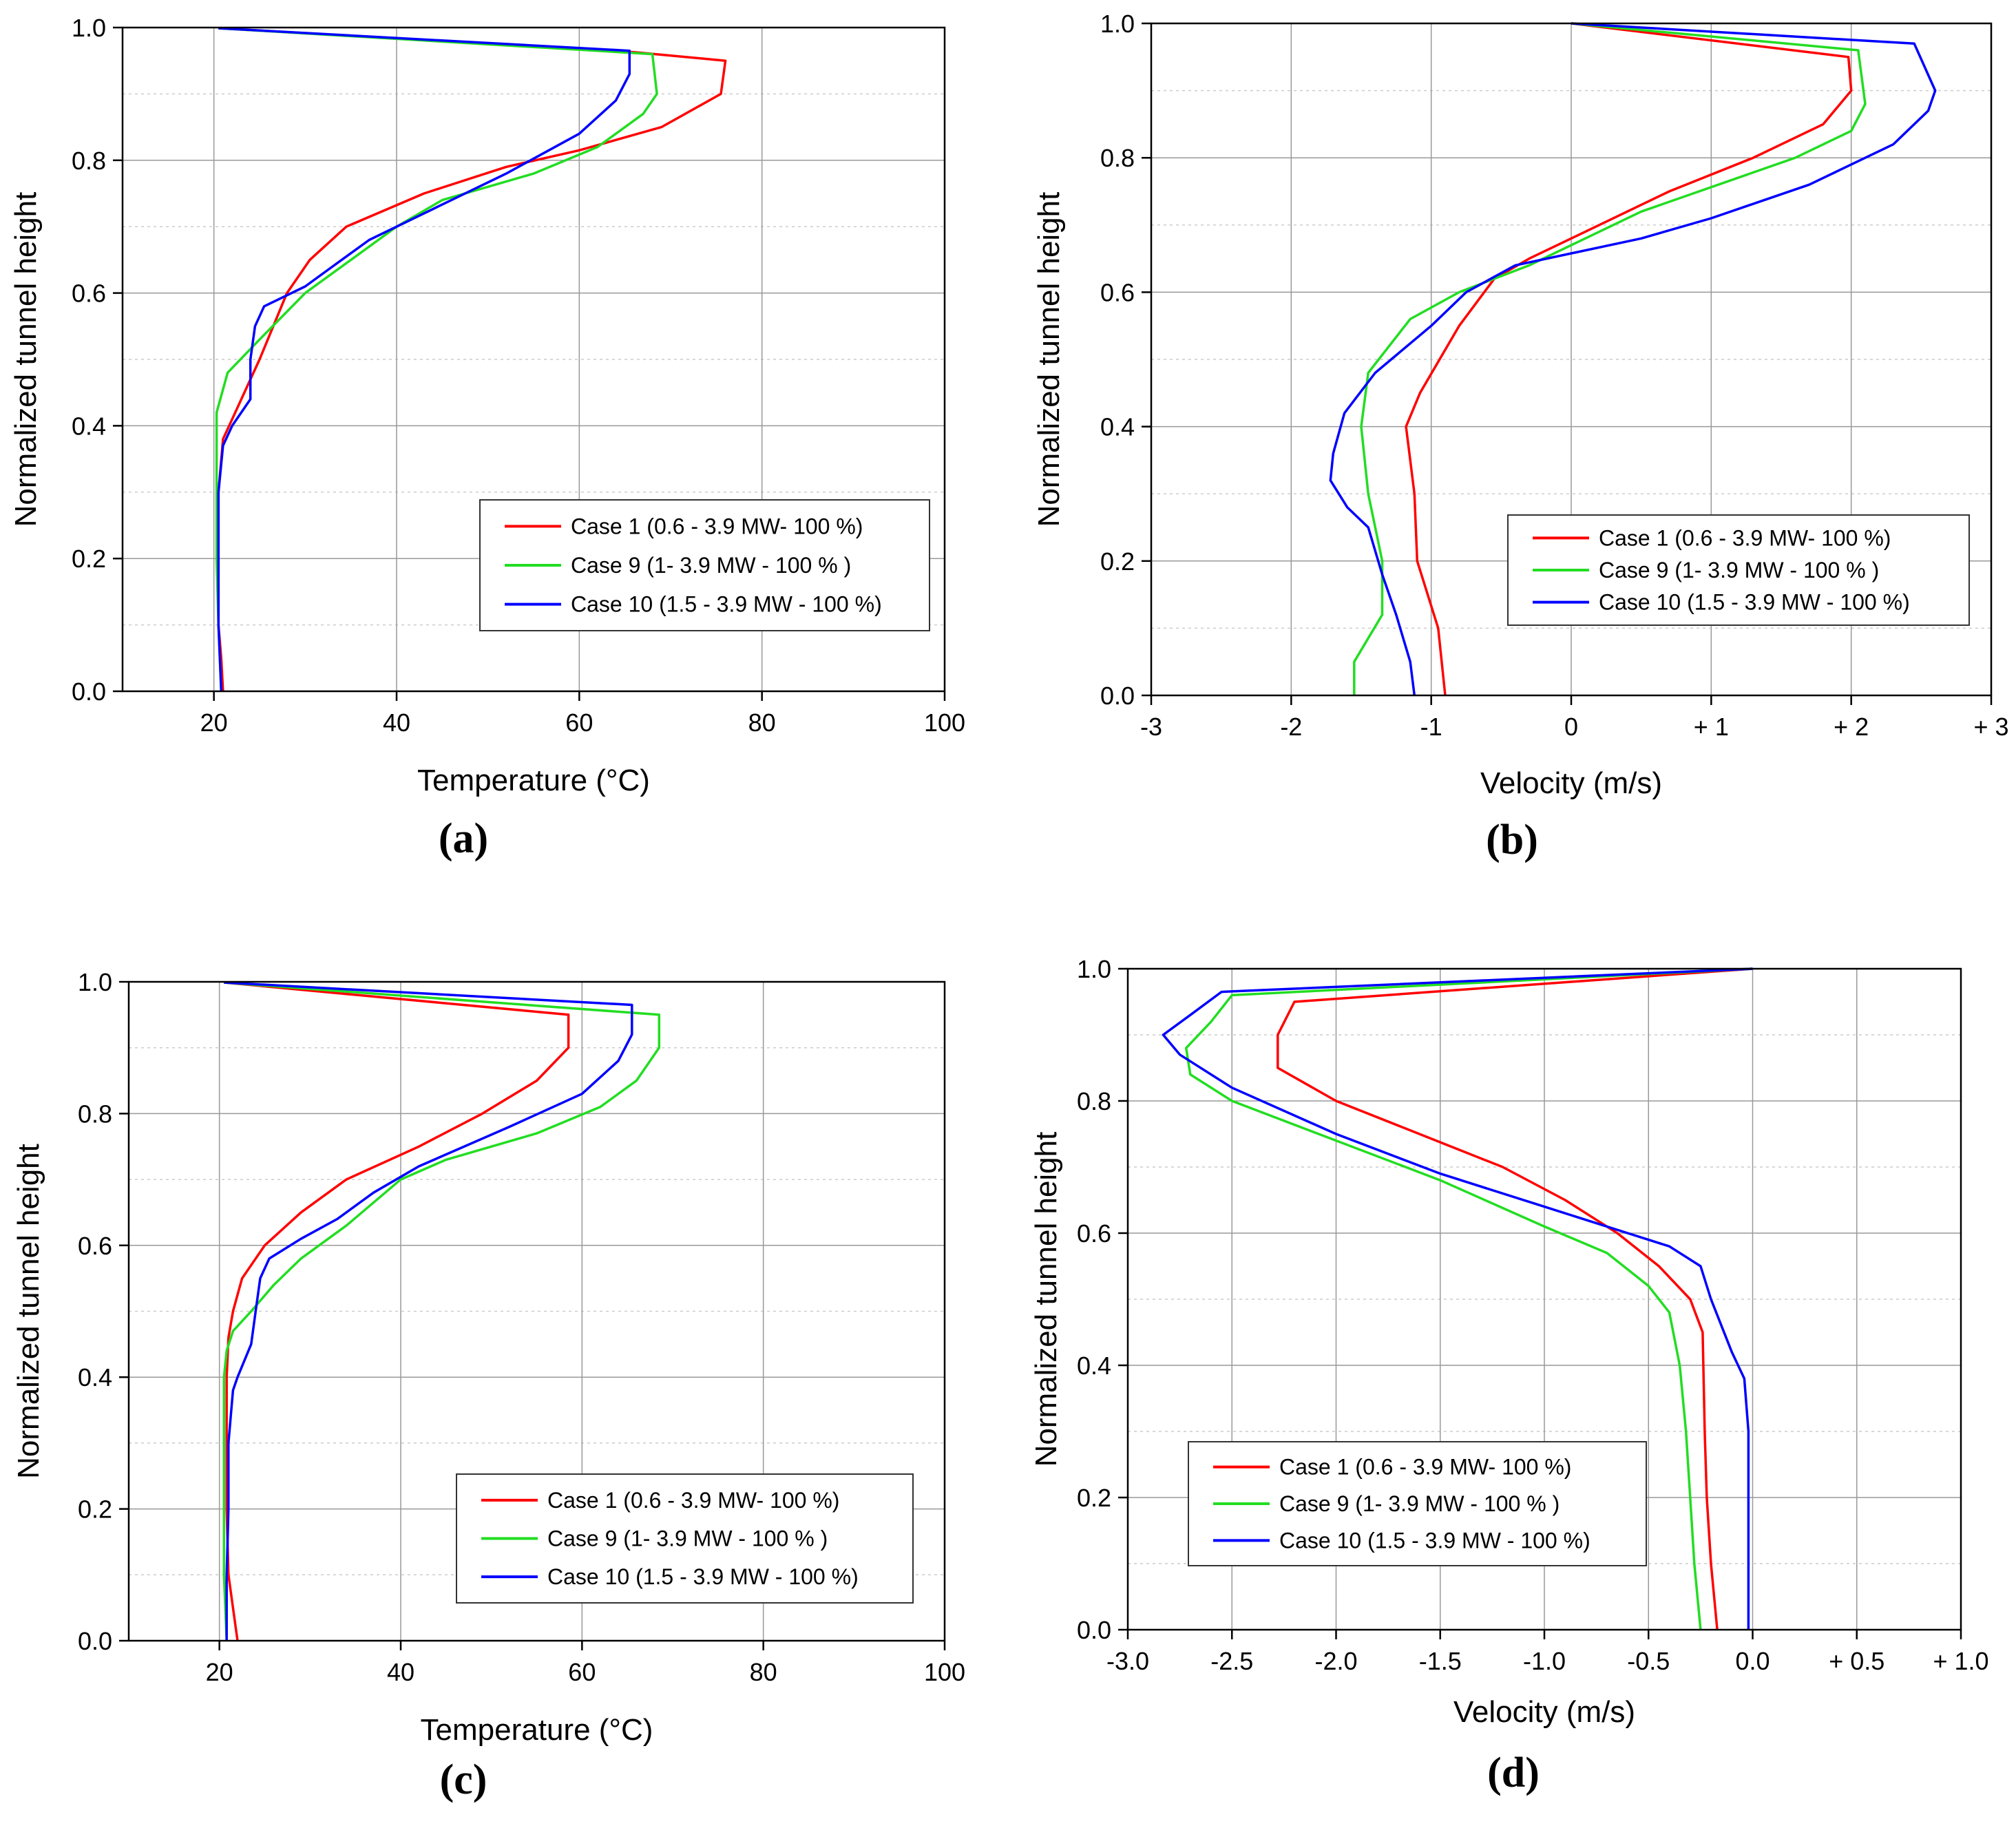 Image resolution: width=2016 pixels, height=1828 pixels. Describe the element at coordinates (1513, 1773) in the screenshot. I see `panel-label: (d)` at that location.